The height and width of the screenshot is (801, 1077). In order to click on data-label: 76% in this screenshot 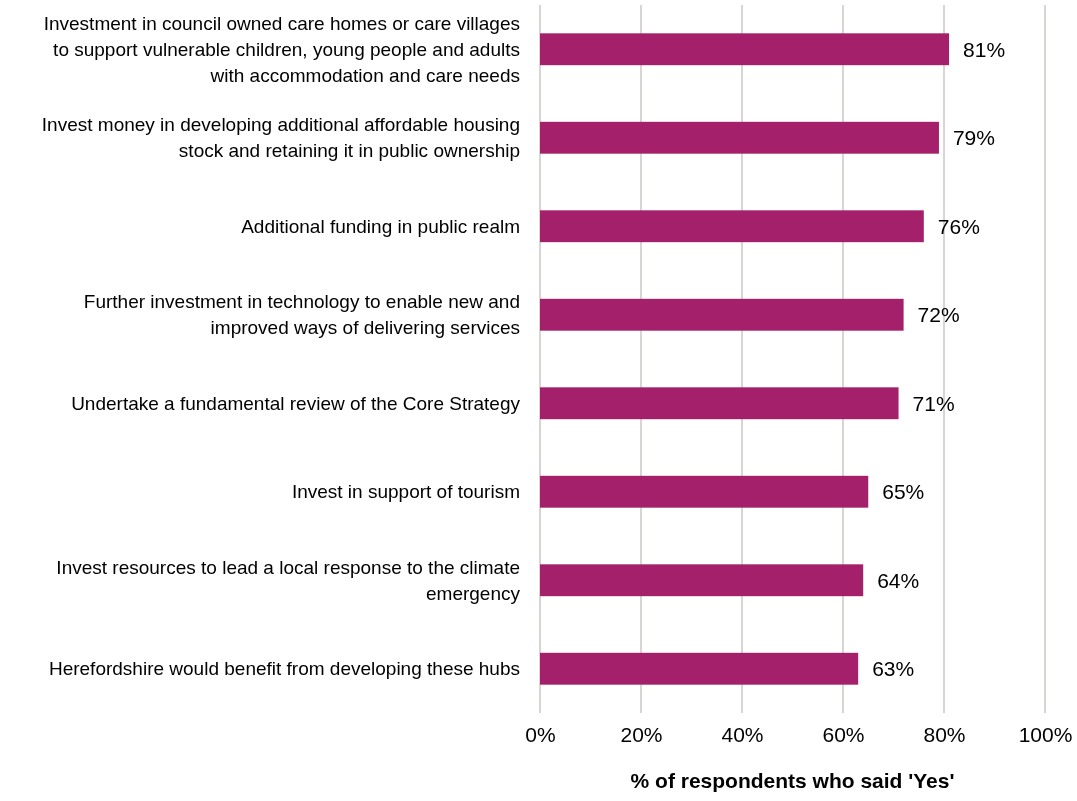, I will do `click(958, 226)`.